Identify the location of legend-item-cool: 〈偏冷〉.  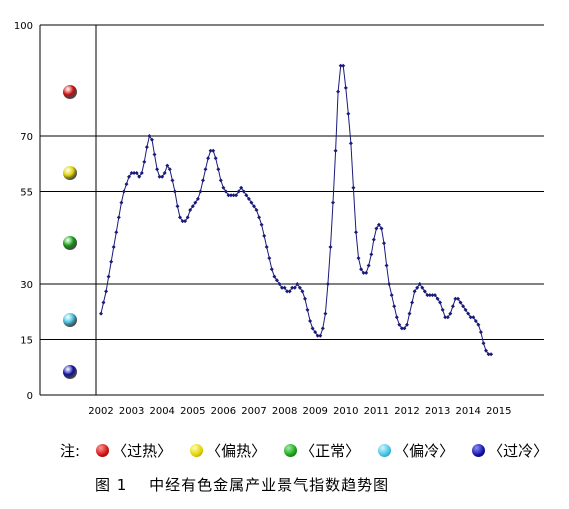
(416, 450).